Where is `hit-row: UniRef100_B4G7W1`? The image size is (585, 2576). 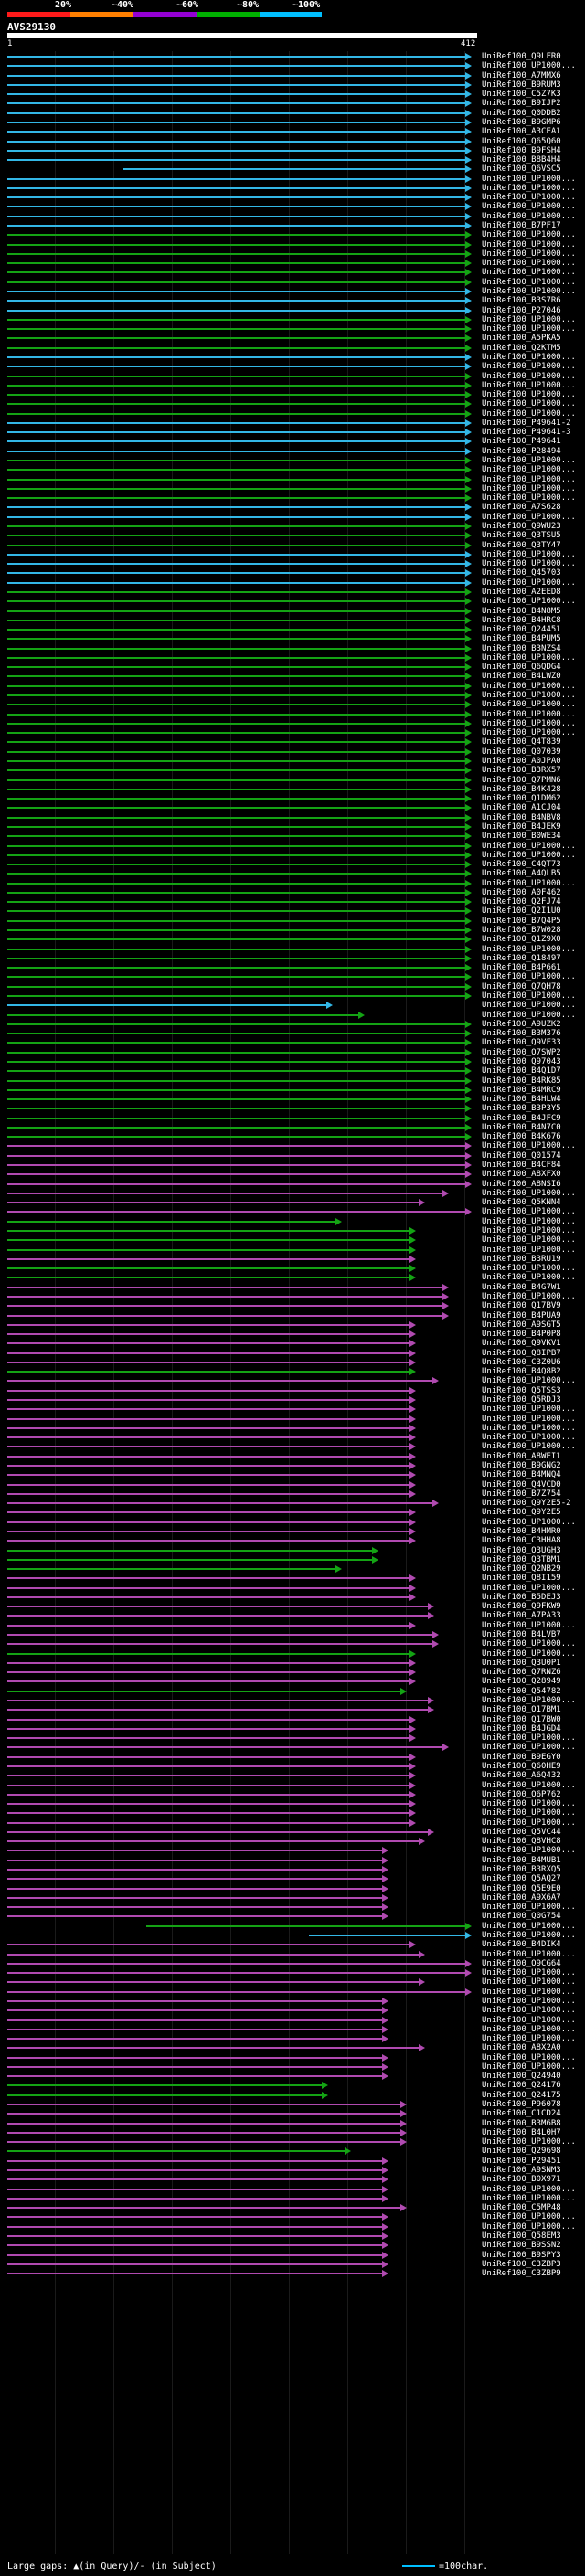
hit-row: UniRef100_B4G7W1 is located at coordinates (293, 1288).